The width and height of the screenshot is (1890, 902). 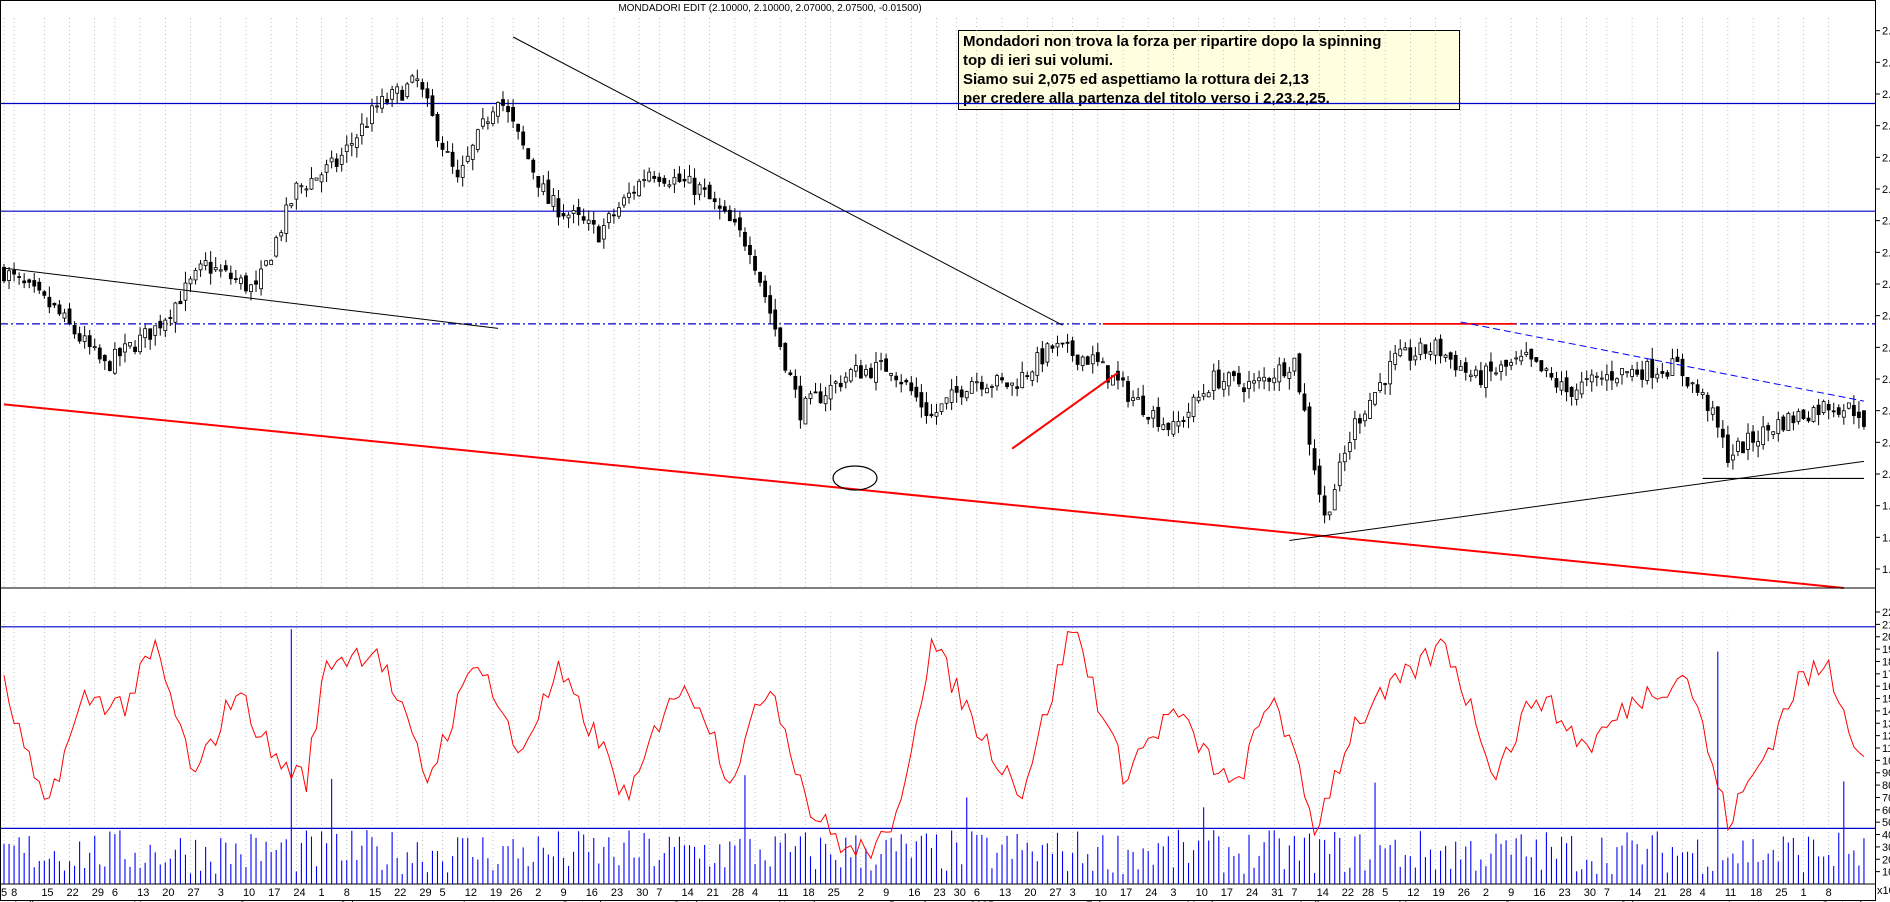 I want to click on volume-tick-label: 7000, so click(x=1886, y=798).